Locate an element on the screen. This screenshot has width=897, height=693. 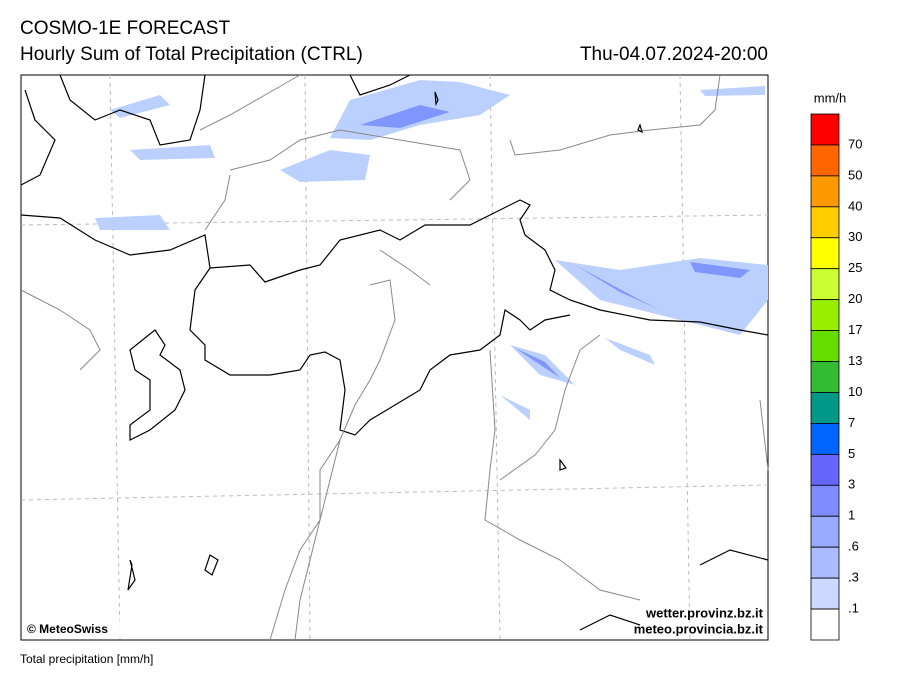
subtitle: Hourly Sum of Total Precipitation (CTRL) is located at coordinates (191, 54).